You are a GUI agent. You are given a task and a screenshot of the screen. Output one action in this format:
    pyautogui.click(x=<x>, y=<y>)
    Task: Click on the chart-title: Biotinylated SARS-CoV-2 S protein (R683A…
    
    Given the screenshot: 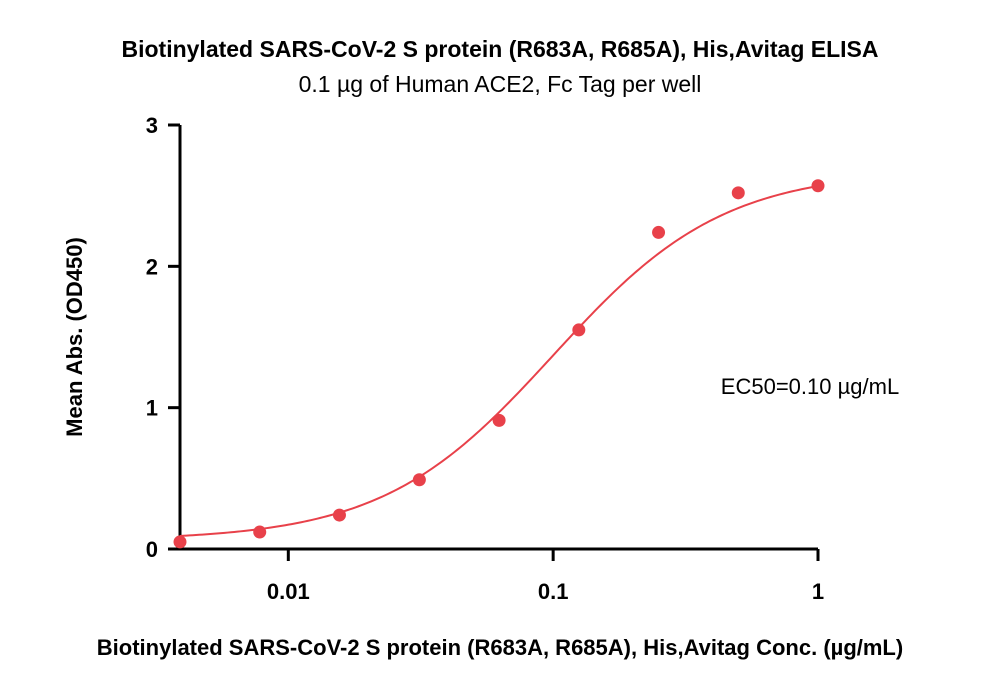 What is the action you would take?
    pyautogui.click(x=499, y=49)
    